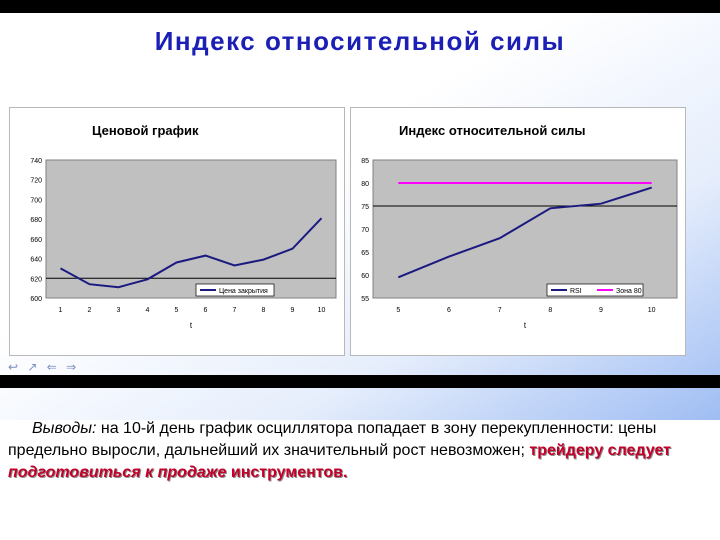 This screenshot has width=720, height=540. Describe the element at coordinates (365, 299) in the screenshot. I see `rsi-chart-y-tick-label: 55` at that location.